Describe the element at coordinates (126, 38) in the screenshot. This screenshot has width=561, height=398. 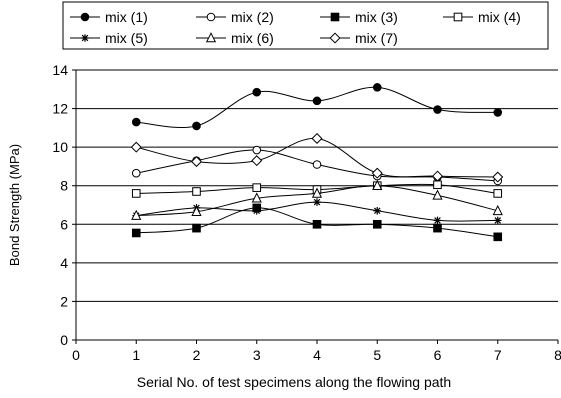
I see `legend-label: mix (5)` at that location.